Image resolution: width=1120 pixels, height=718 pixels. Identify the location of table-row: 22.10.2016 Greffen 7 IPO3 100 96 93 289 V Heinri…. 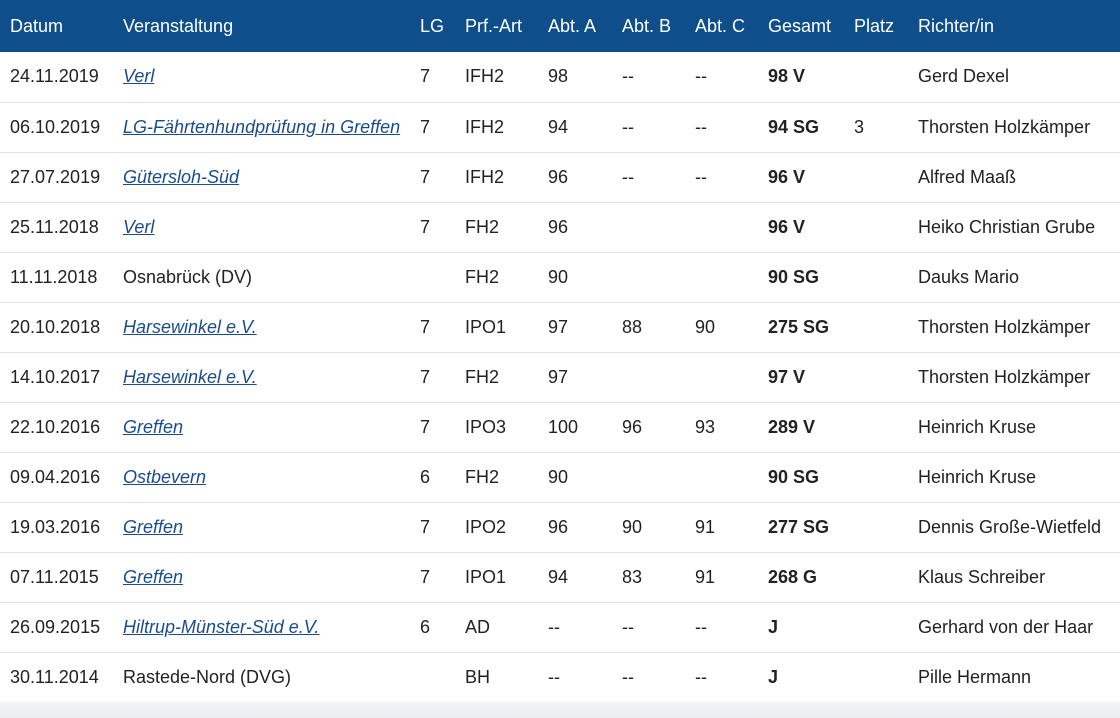
(560, 427).